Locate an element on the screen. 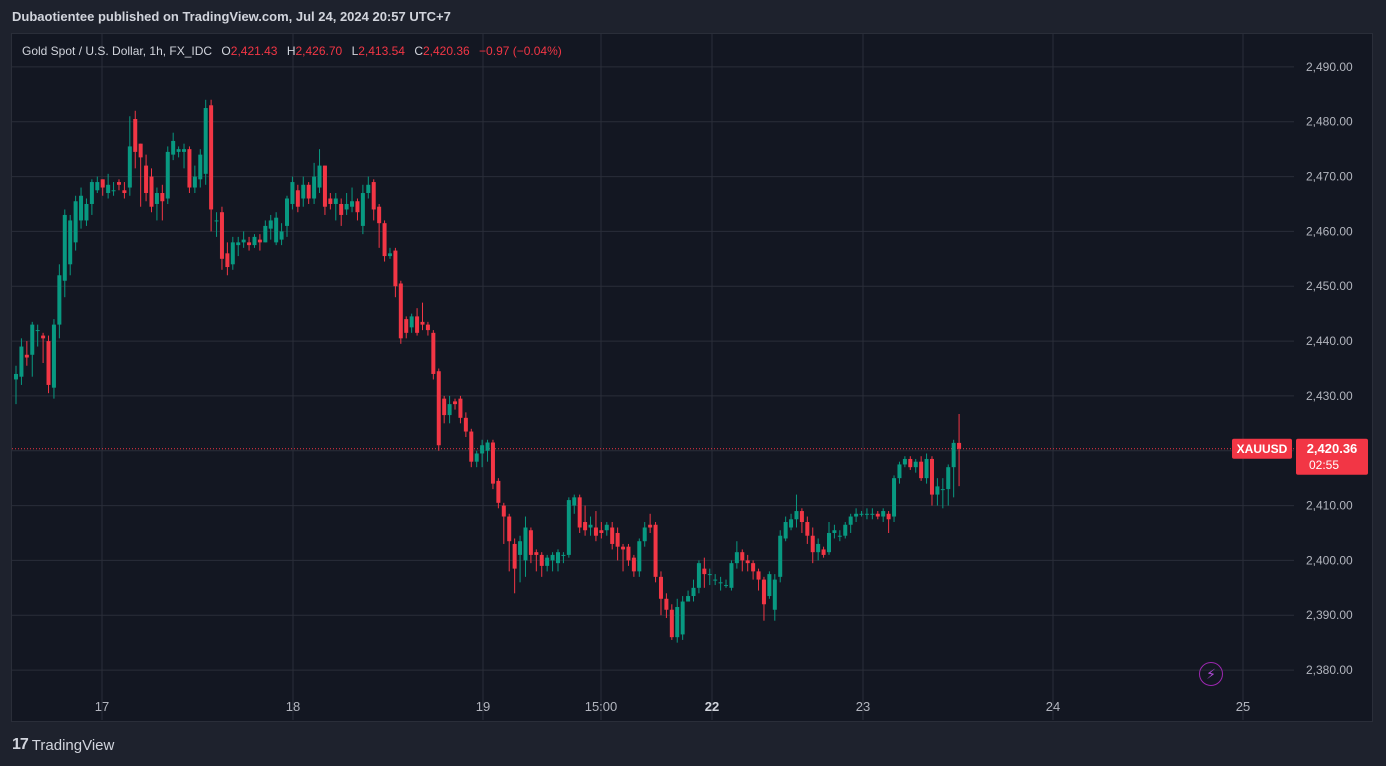 This screenshot has height=766, width=1386. x-tick-label: 15:00 is located at coordinates (601, 706).